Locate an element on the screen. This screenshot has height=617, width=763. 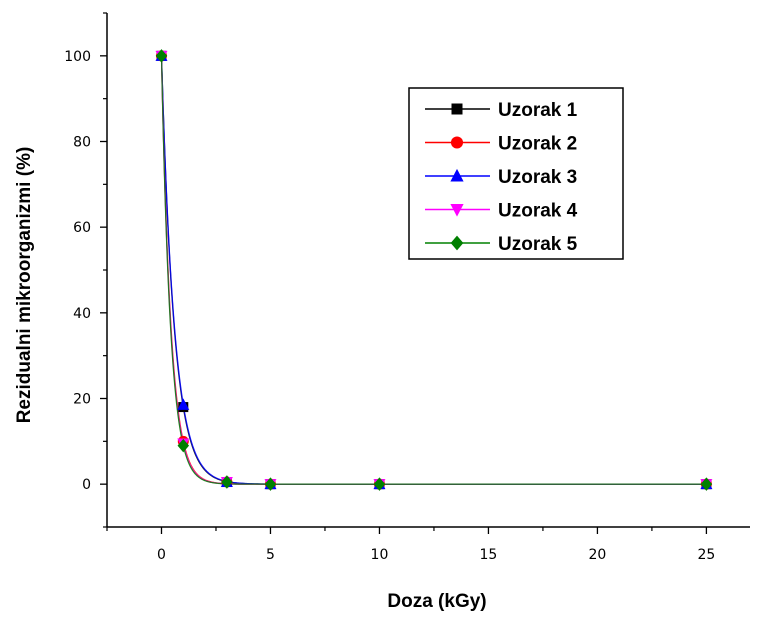
x-tick-label: 20 is located at coordinates (598, 555).